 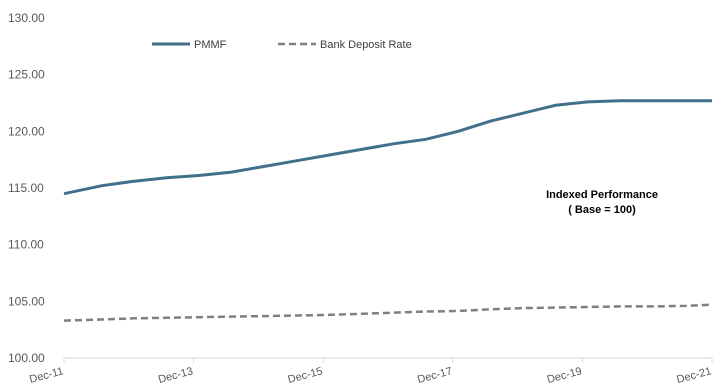 What do you see at coordinates (602, 210) in the screenshot?
I see `annotation-line: ( Base = 100)` at bounding box center [602, 210].